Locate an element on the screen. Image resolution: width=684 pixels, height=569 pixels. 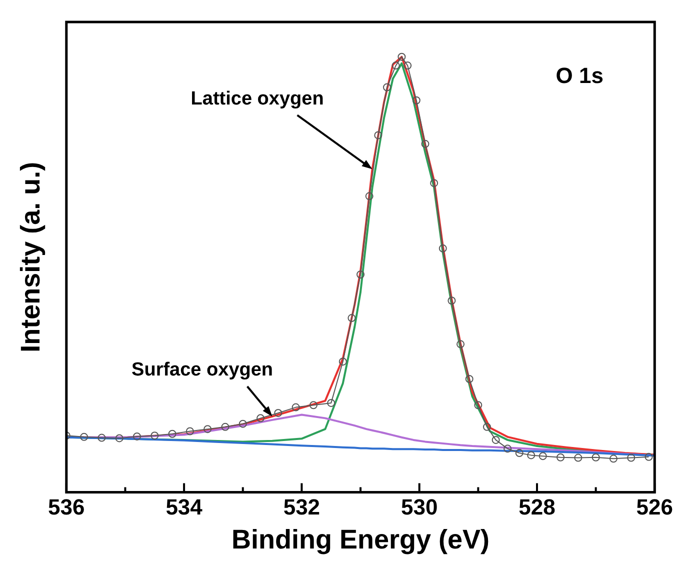
y-axis-title: Intensity (a. u.) is located at coordinates (31, 257).